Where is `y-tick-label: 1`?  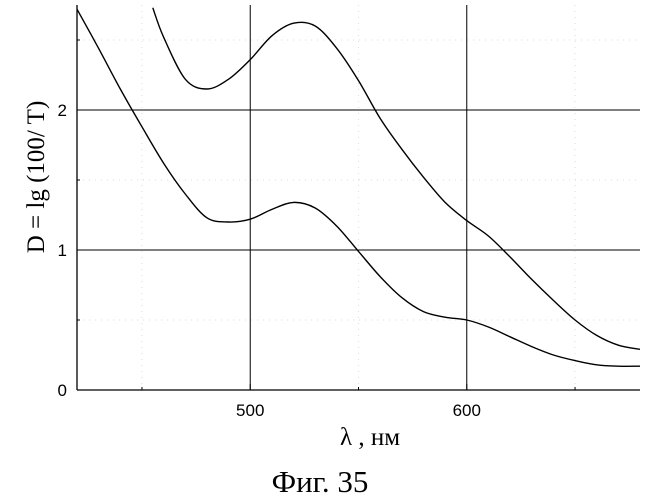 y-tick-label: 1 is located at coordinates (62, 250).